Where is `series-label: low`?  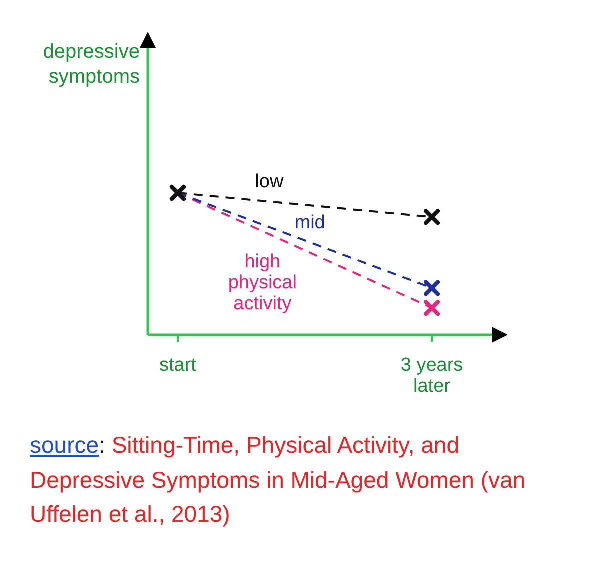
series-label: low is located at coordinates (269, 182).